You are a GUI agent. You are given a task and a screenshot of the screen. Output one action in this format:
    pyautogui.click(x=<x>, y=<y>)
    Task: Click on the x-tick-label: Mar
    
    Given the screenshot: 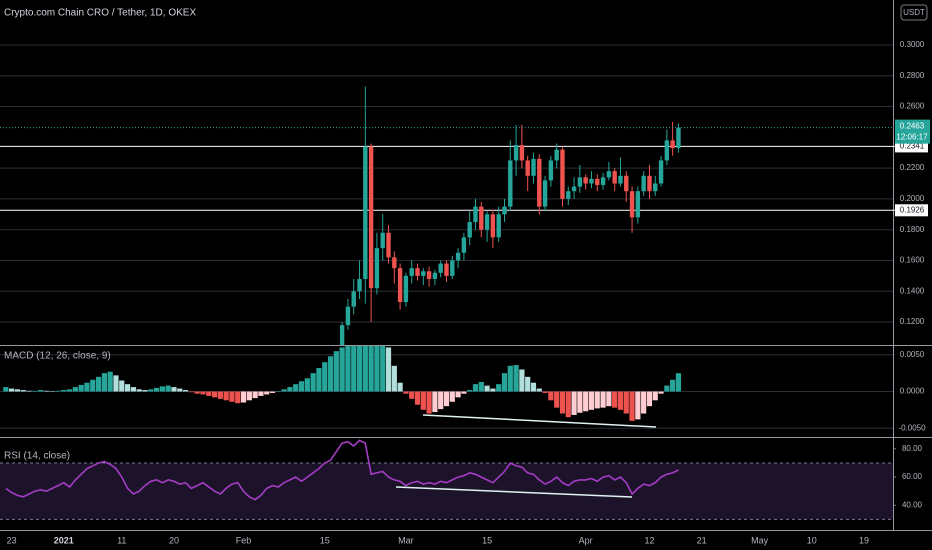 What is the action you would take?
    pyautogui.click(x=406, y=540)
    